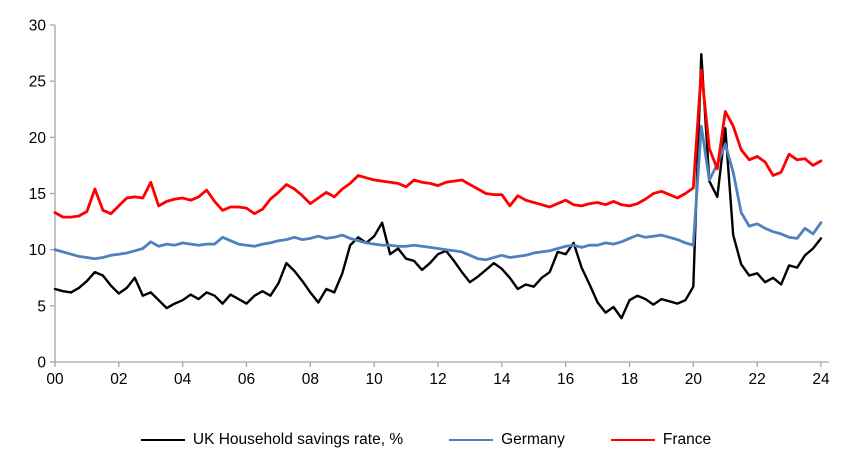  What do you see at coordinates (502, 379) in the screenshot?
I see `x-tick-label-14: 14` at bounding box center [502, 379].